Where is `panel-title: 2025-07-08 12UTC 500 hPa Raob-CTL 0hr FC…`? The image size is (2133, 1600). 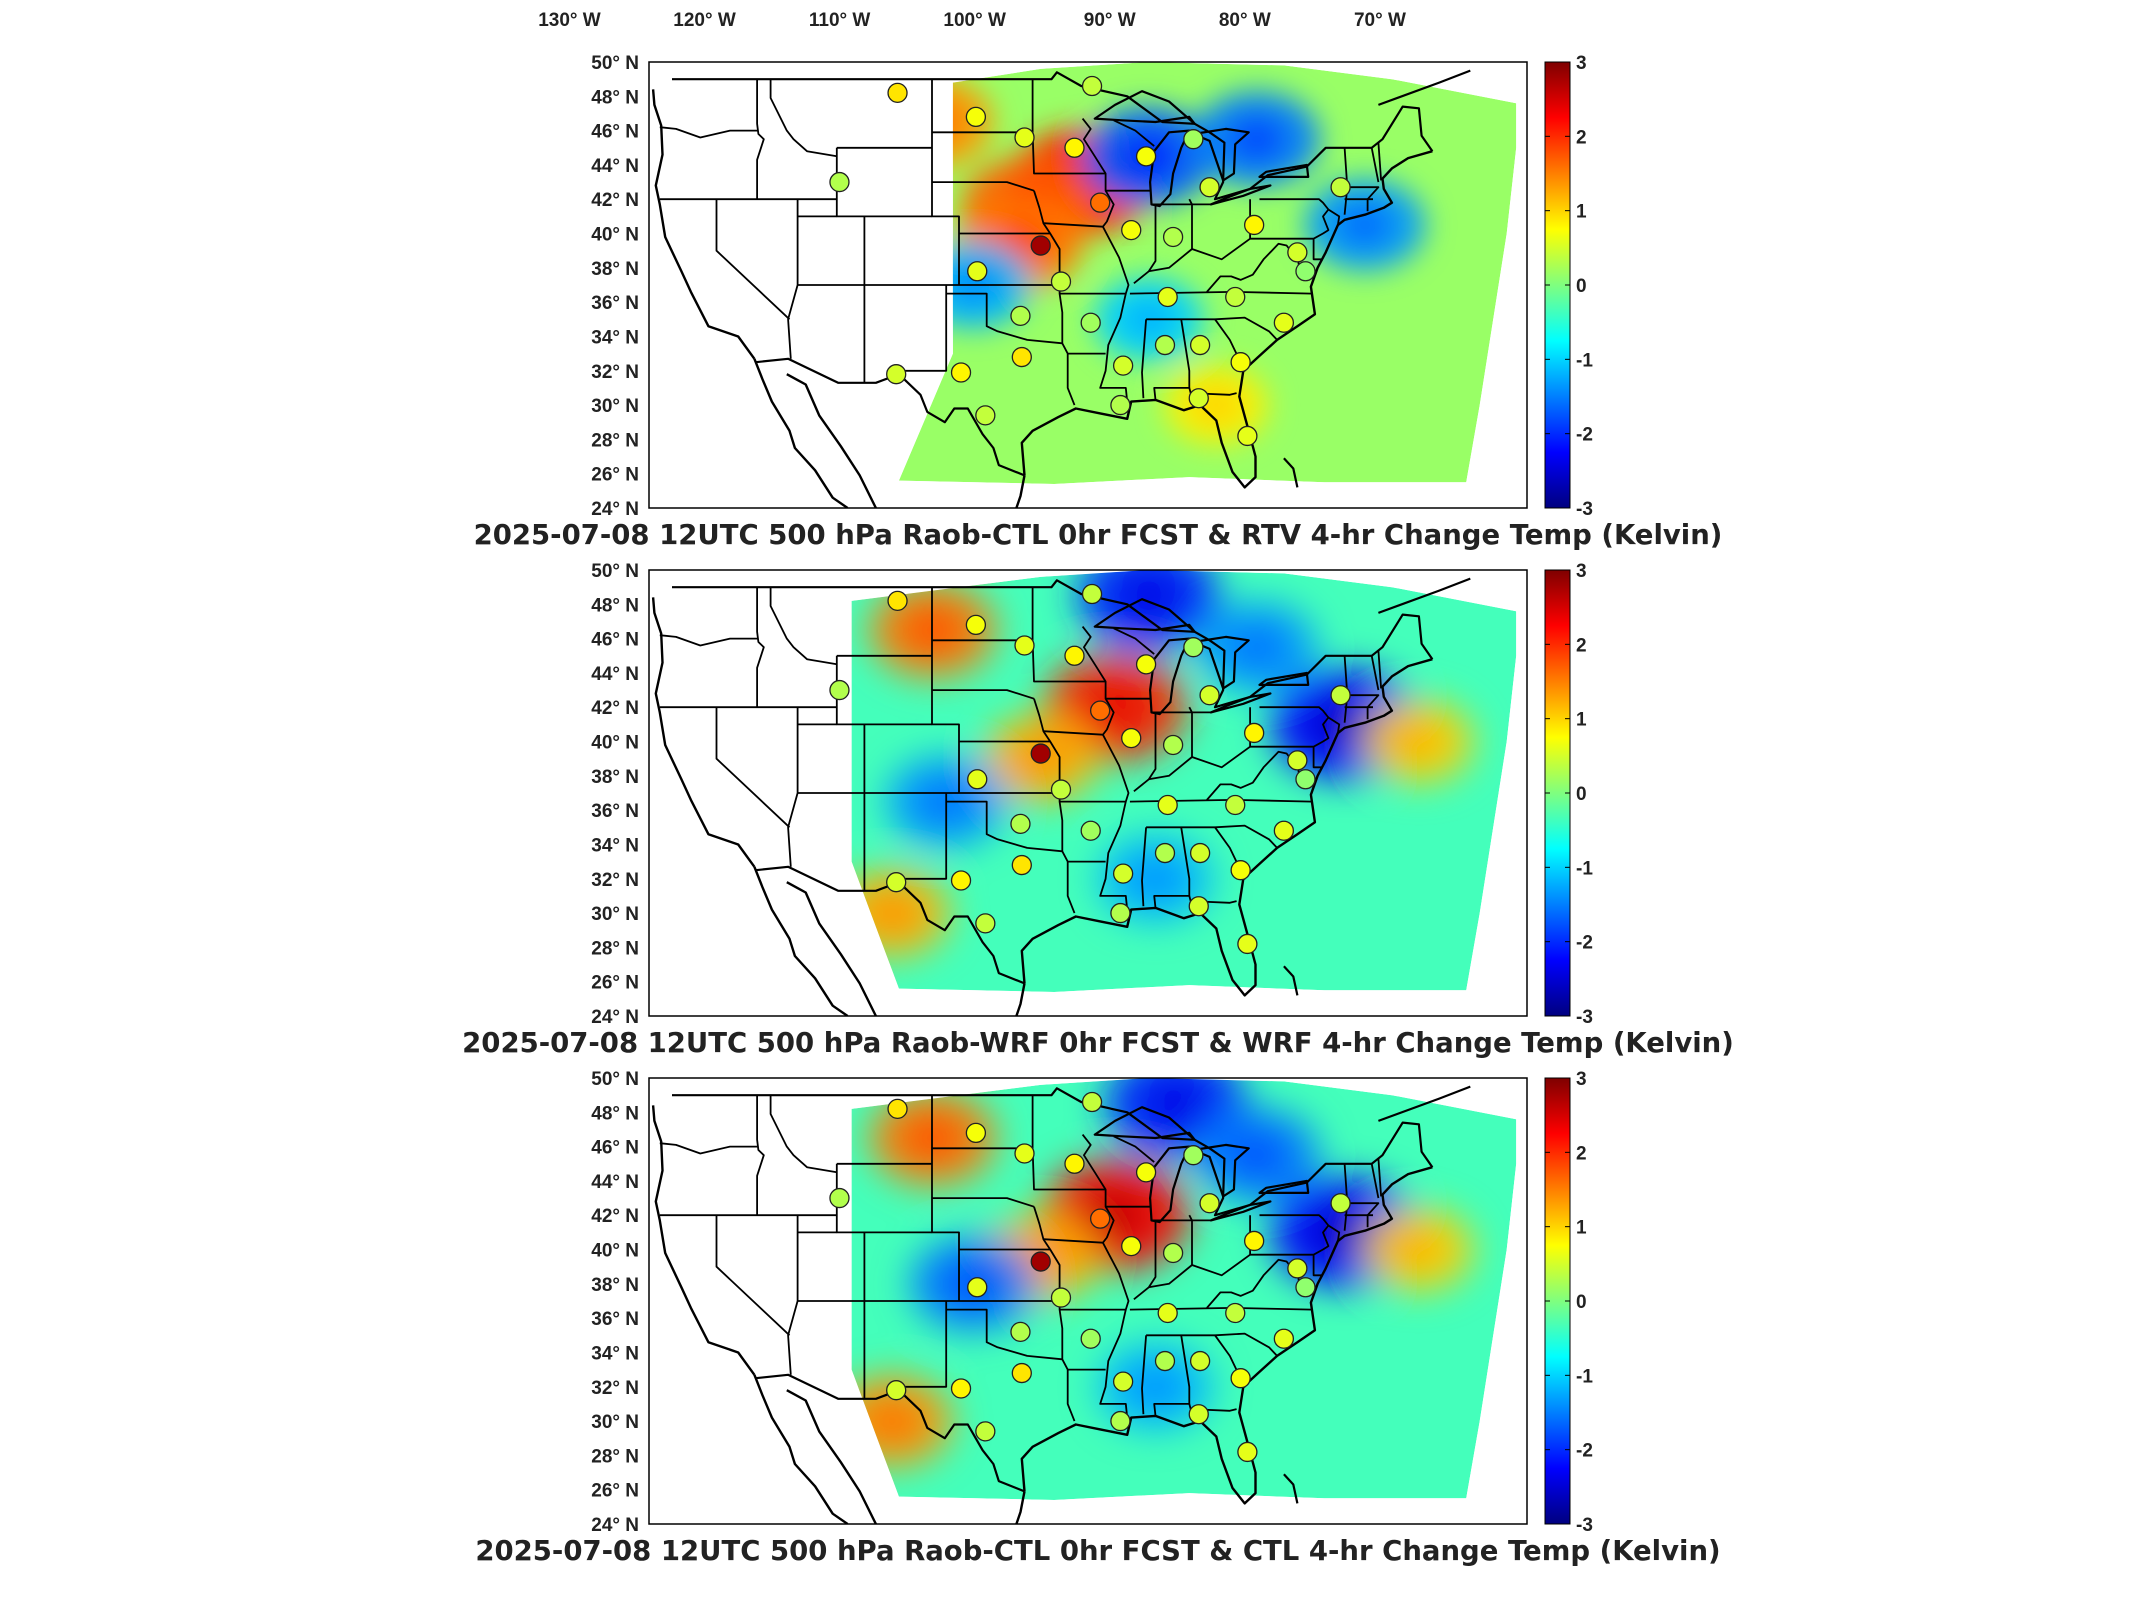 panel-title: 2025-07-08 12UTC 500 hPa Raob-CTL 0hr FC… is located at coordinates (1097, 1551).